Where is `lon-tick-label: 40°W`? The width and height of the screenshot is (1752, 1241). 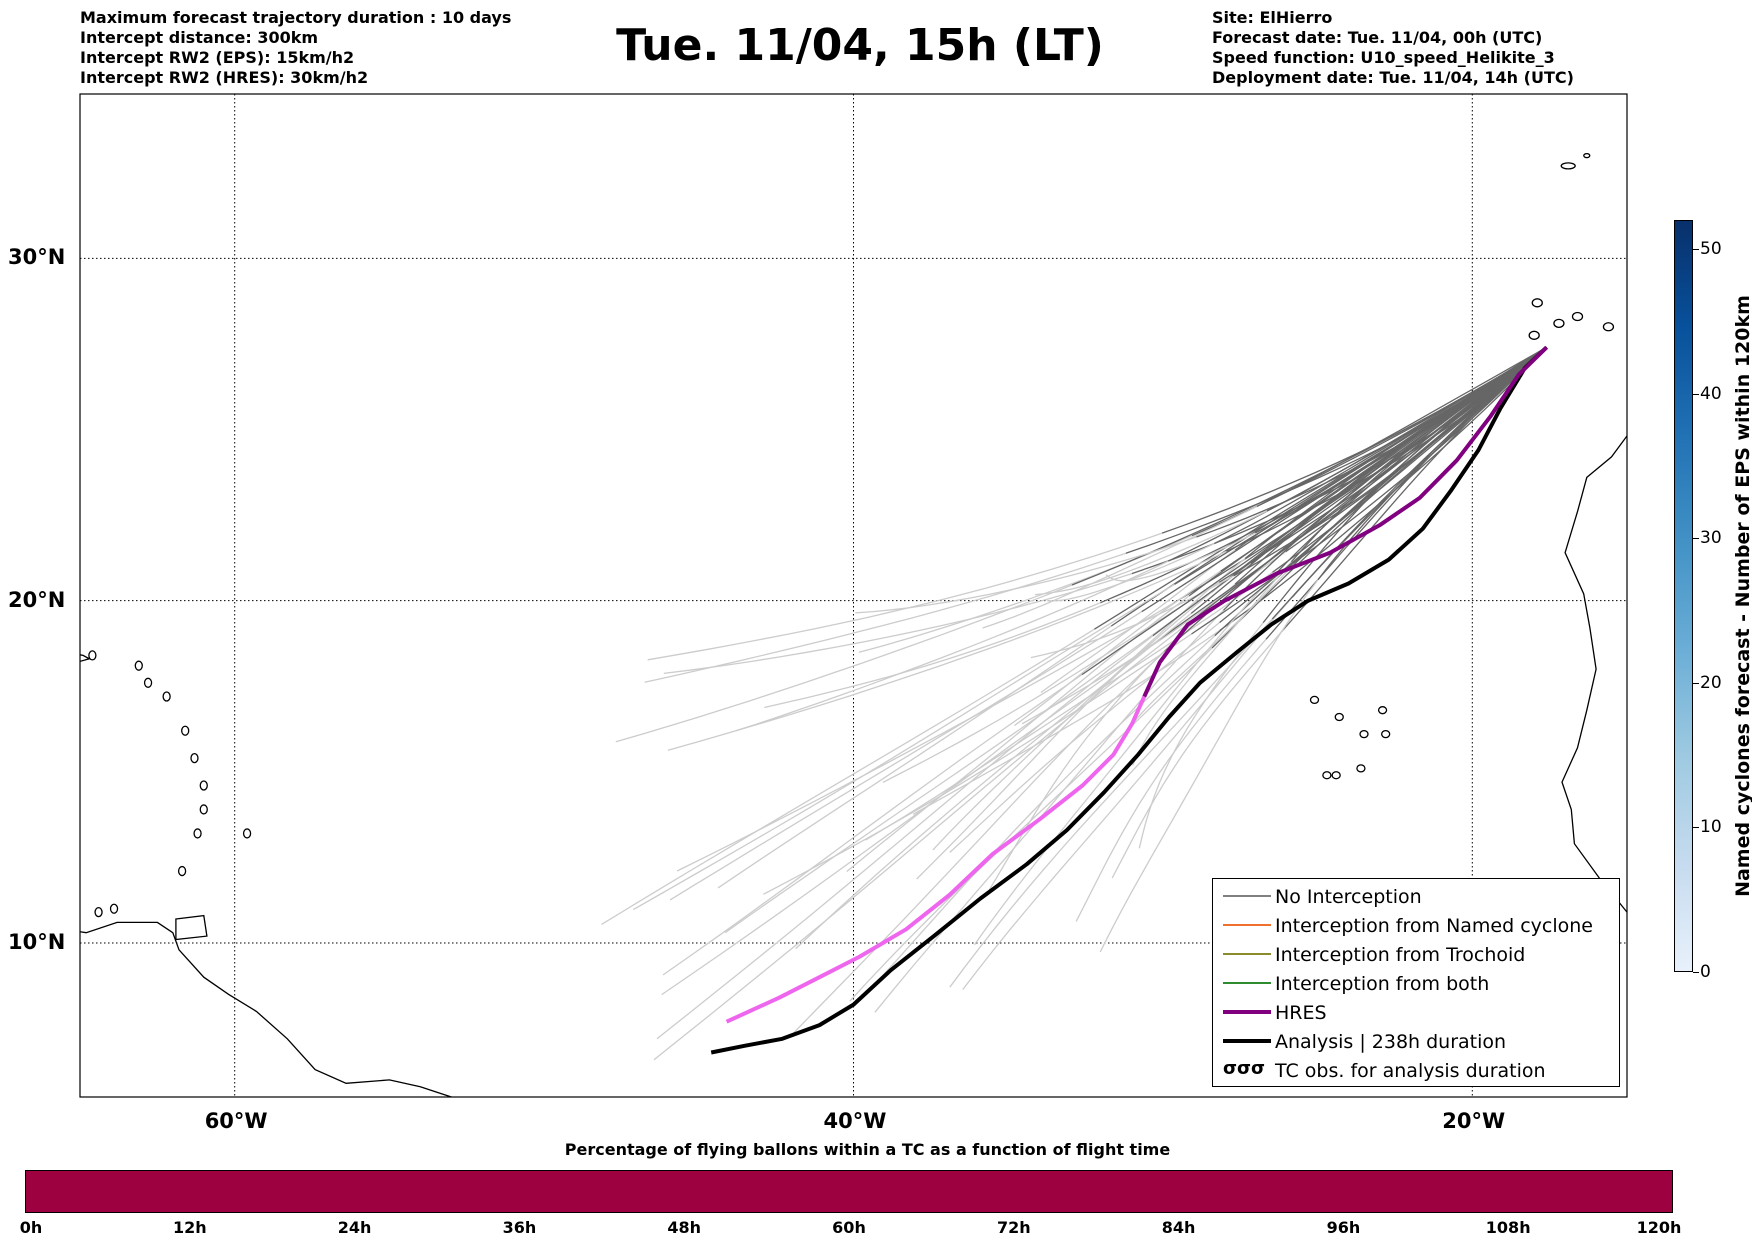
lon-tick-label: 40°W is located at coordinates (855, 1121).